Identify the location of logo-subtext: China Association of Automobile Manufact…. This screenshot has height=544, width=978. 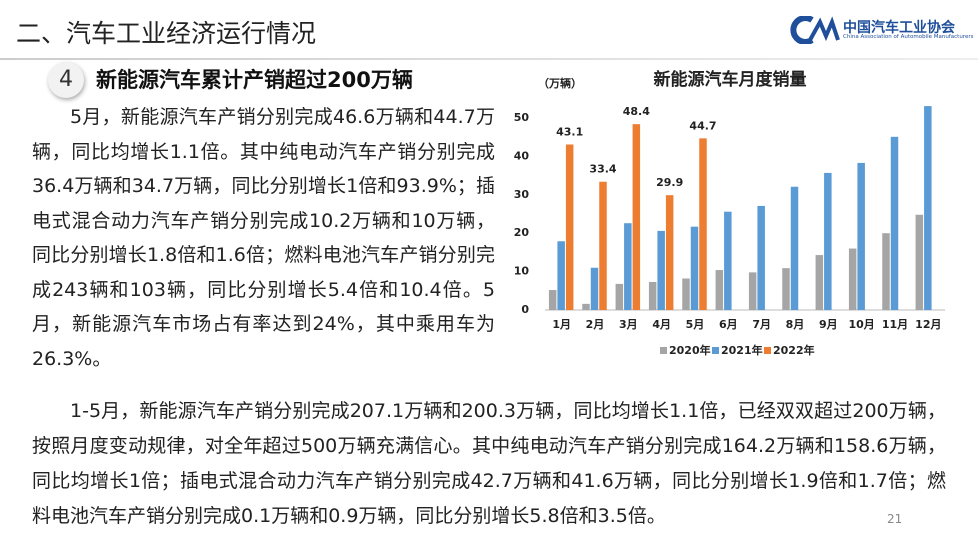
(908, 37).